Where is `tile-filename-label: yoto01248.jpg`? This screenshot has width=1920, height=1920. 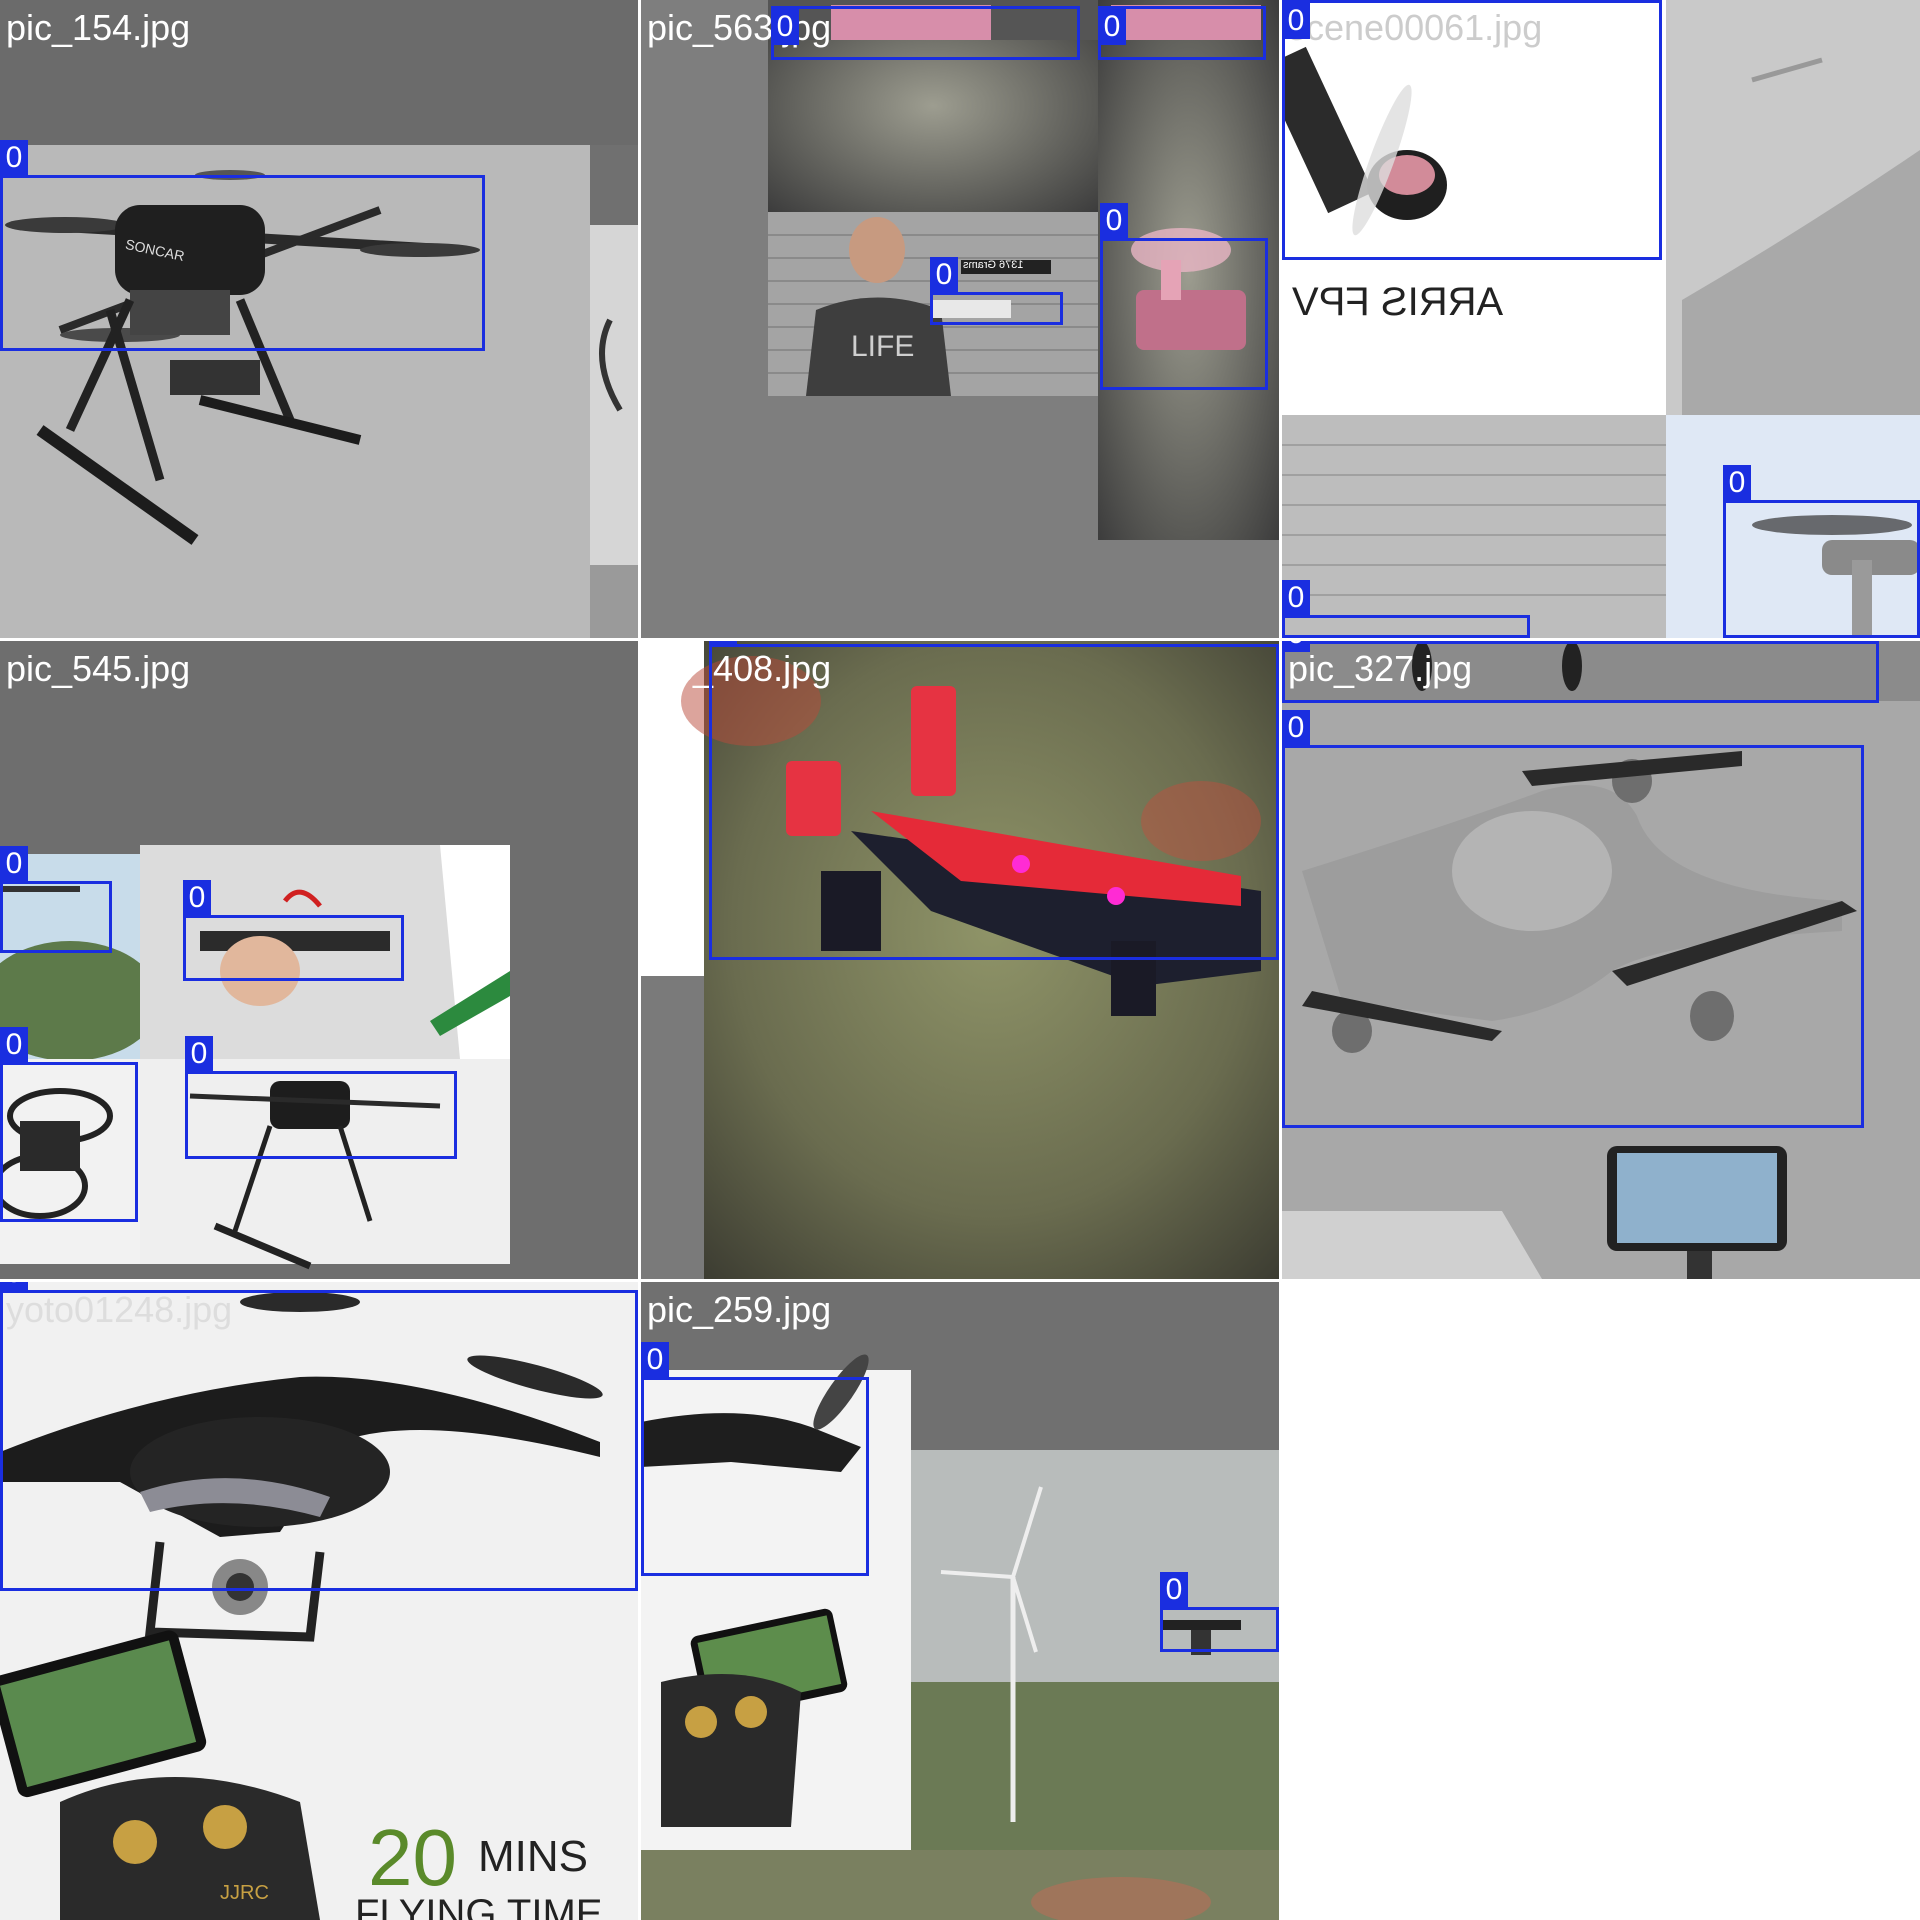
tile-filename-label: yoto01248.jpg is located at coordinates (119, 1309).